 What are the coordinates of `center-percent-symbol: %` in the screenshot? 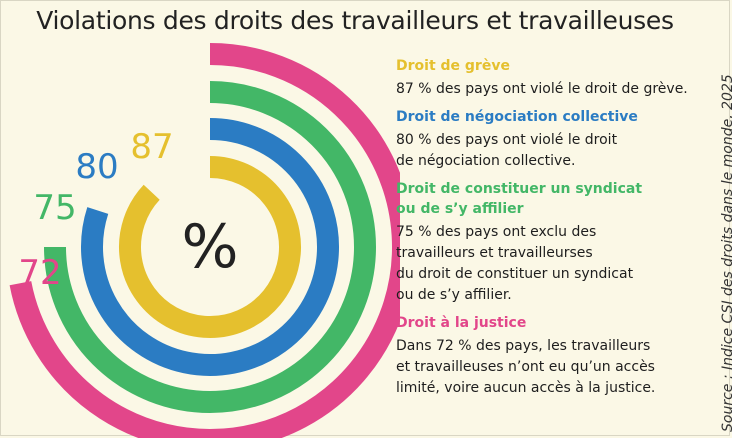 It's located at (209, 247).